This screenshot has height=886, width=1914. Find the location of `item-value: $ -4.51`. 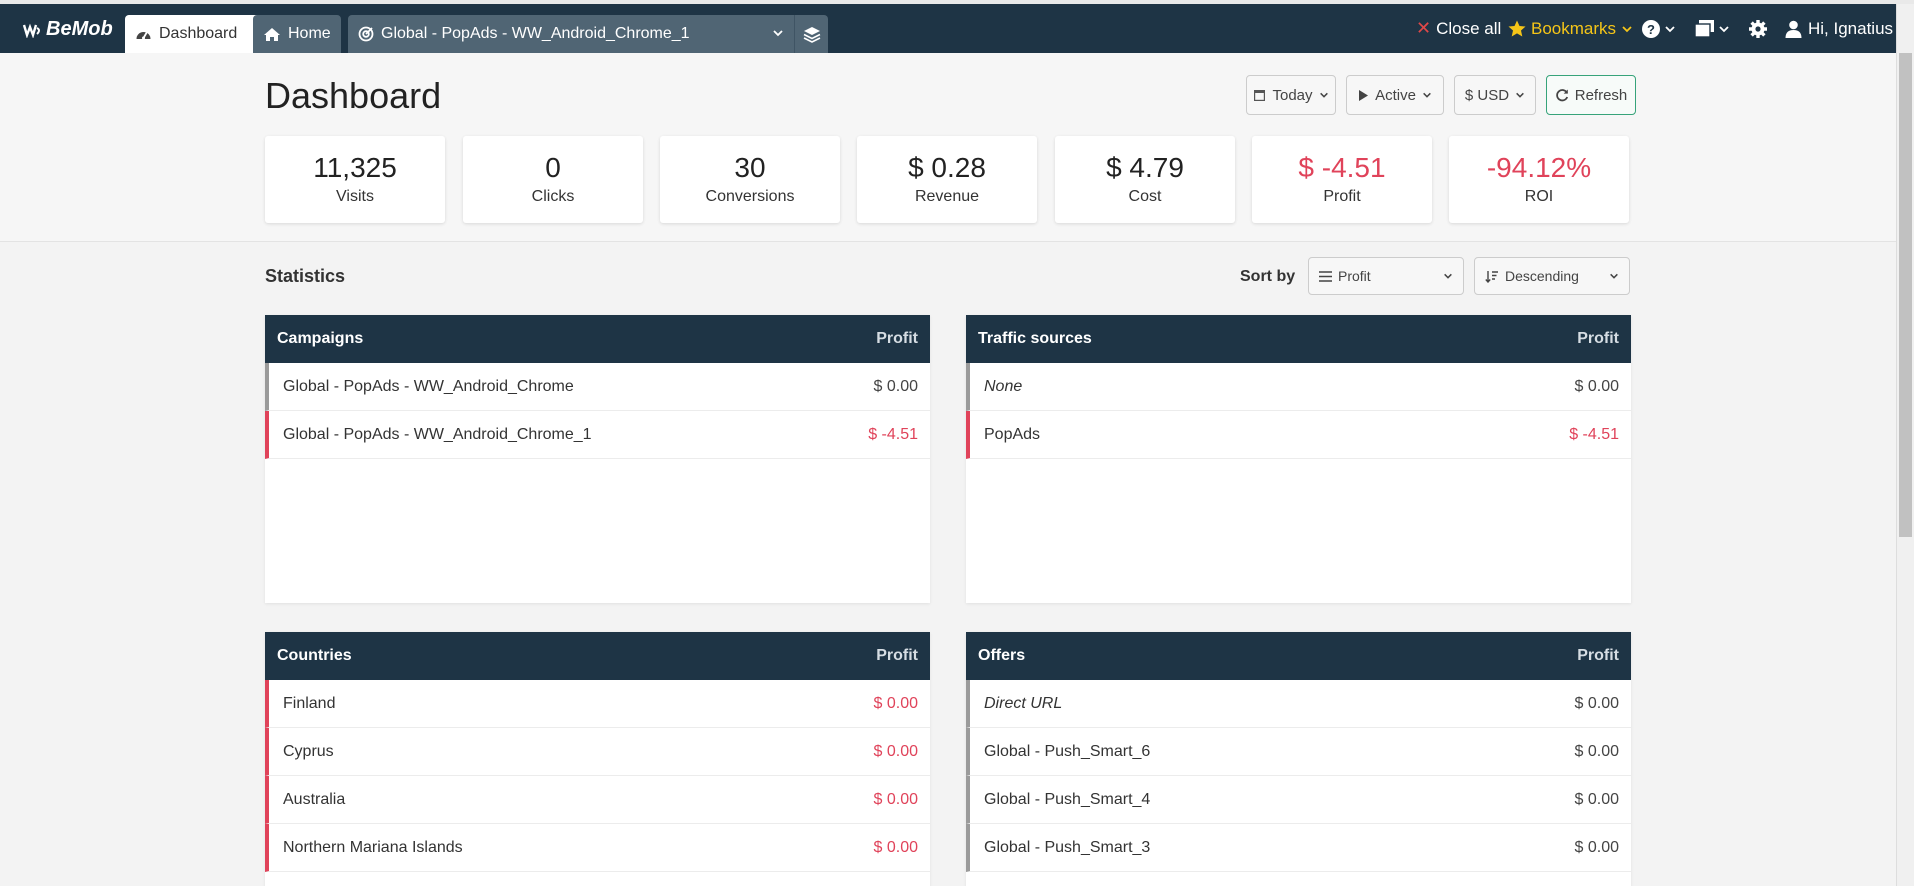

item-value: $ -4.51 is located at coordinates (1594, 434).